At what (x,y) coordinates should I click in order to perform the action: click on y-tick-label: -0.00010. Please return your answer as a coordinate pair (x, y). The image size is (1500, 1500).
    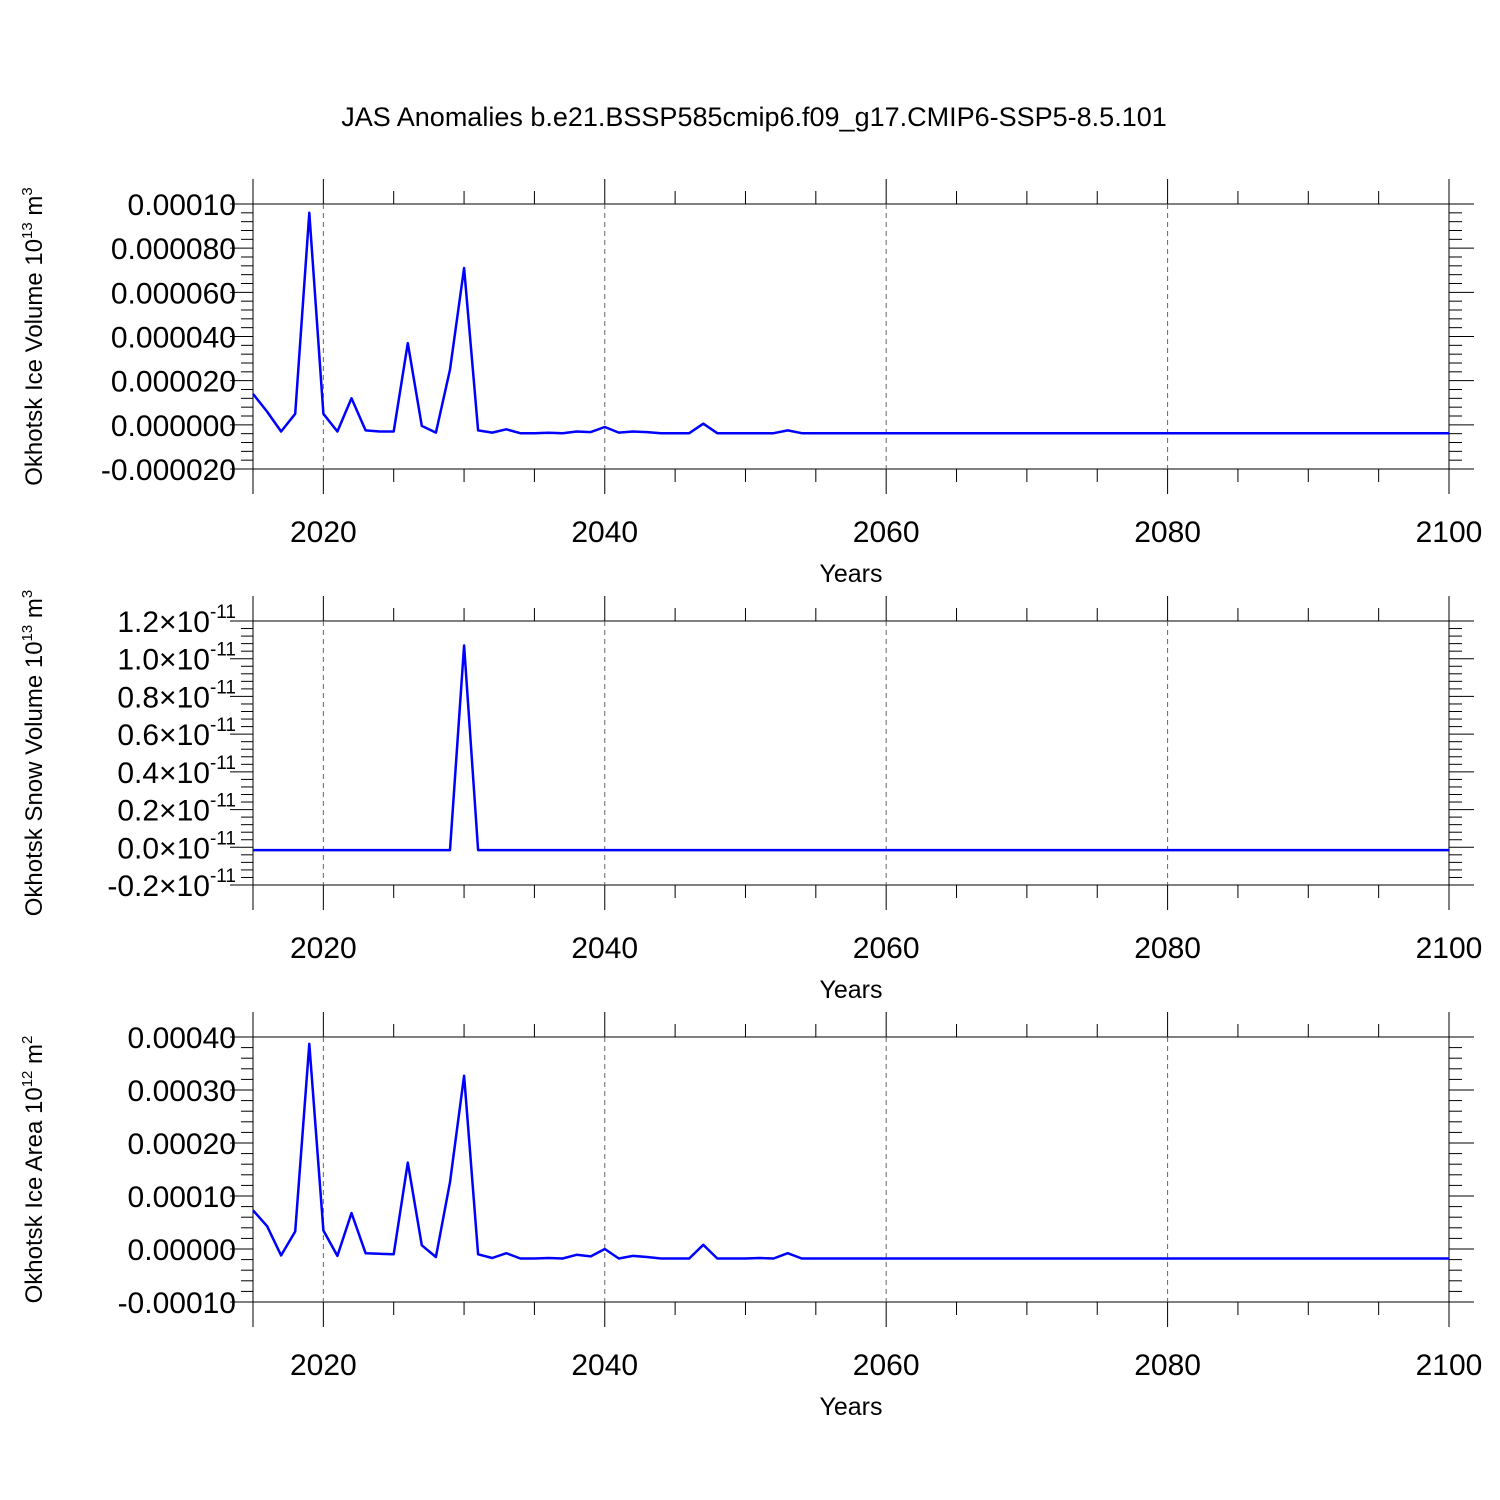
    Looking at the image, I should click on (177, 1303).